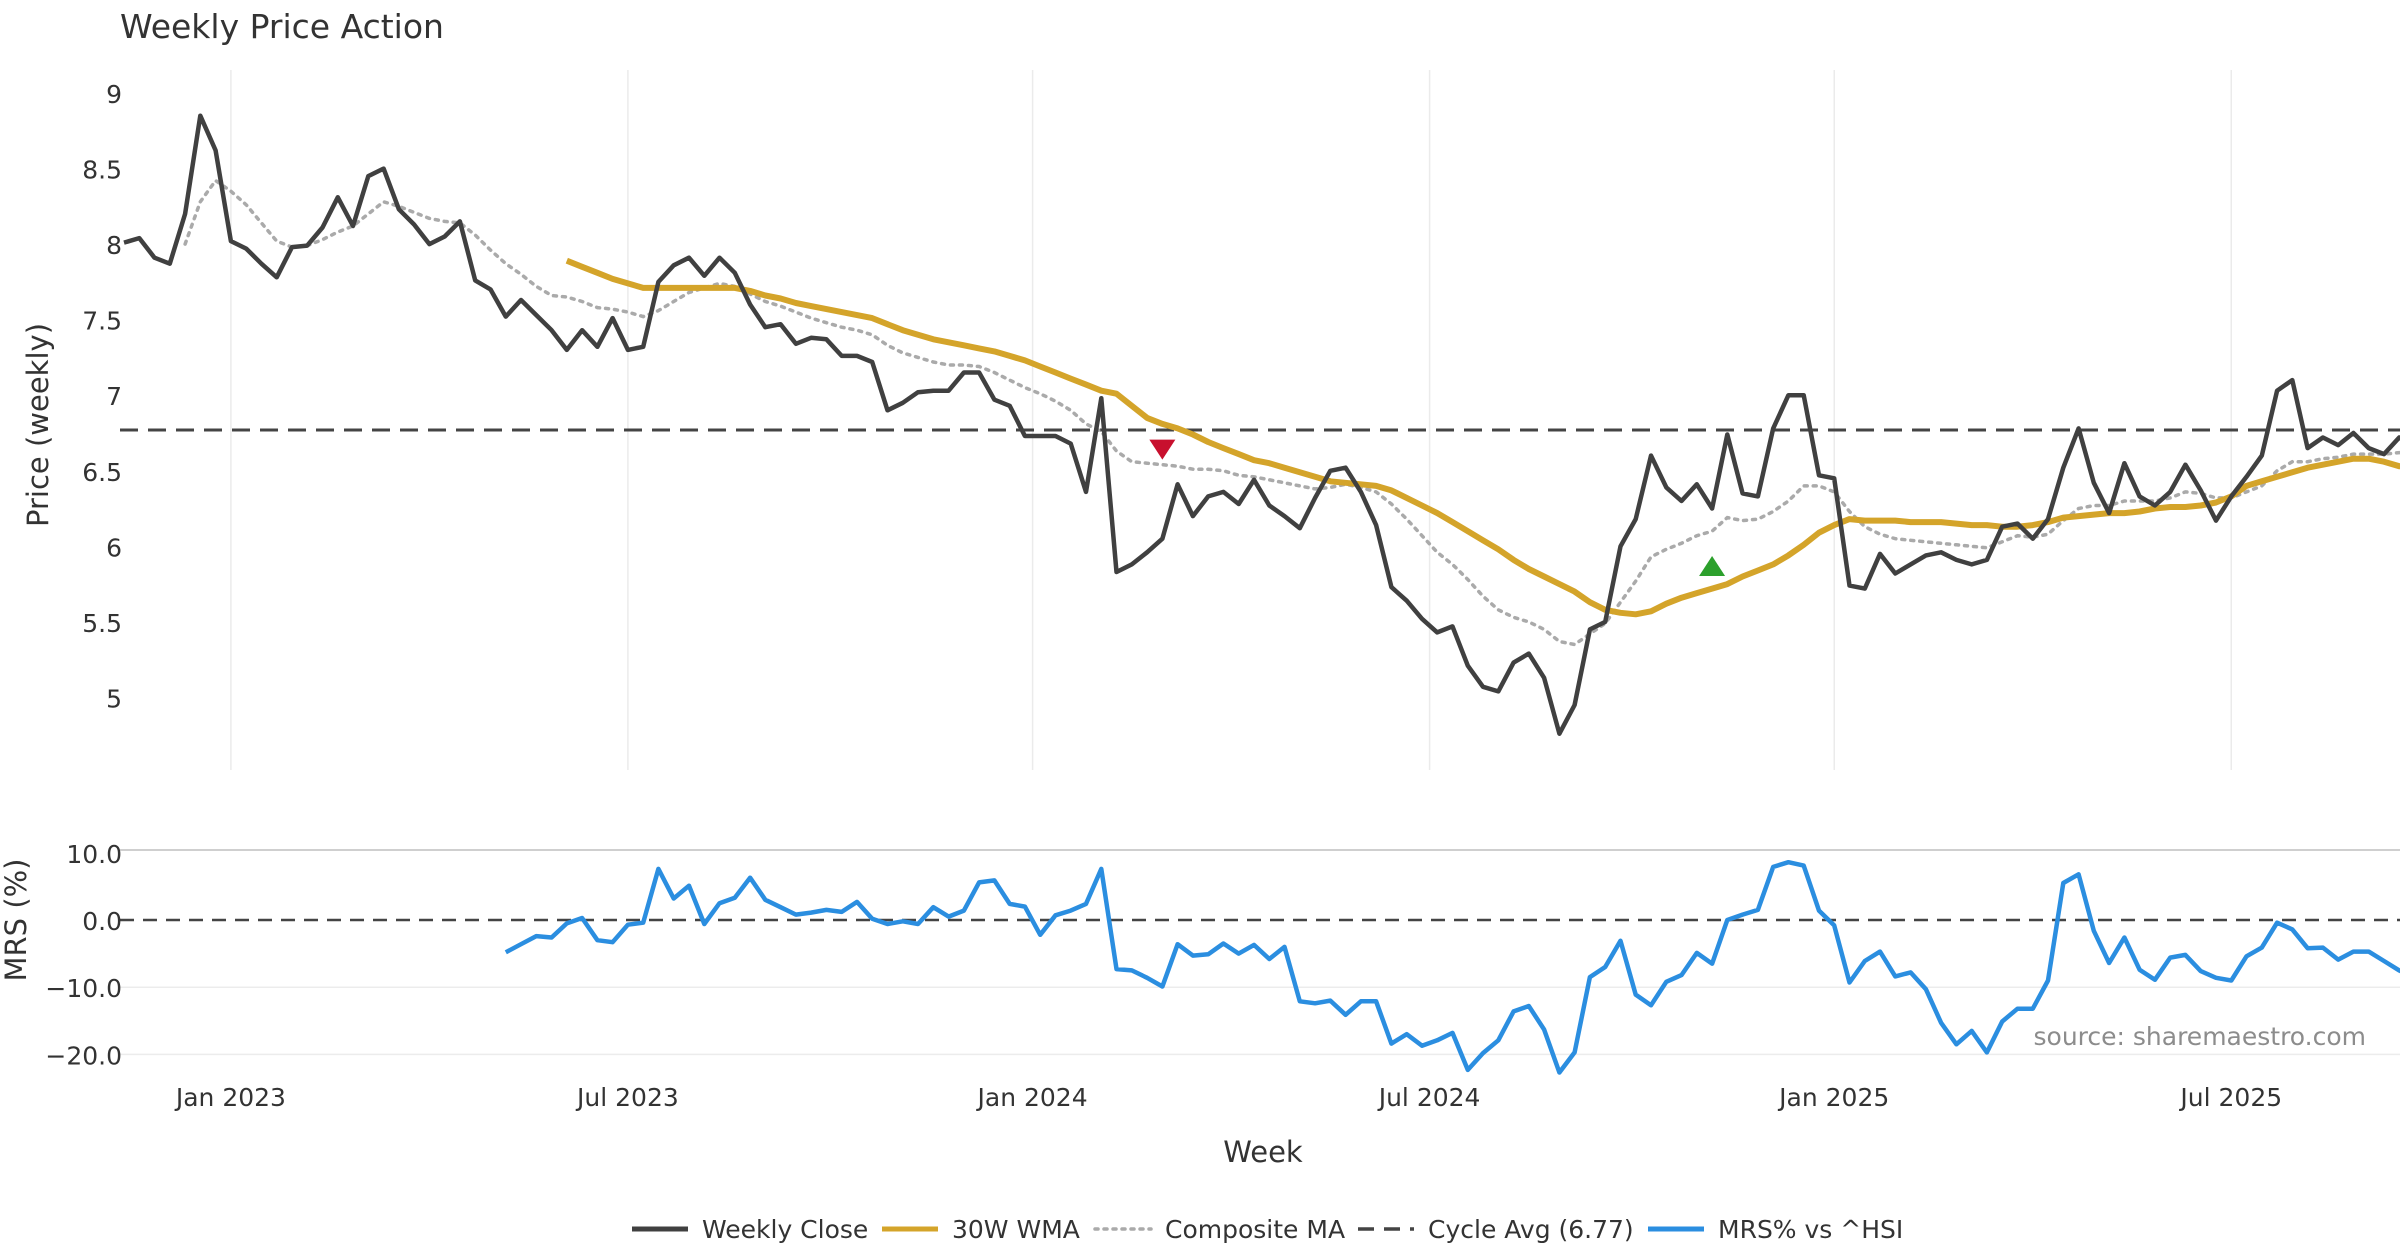  Describe the element at coordinates (1833, 1097) in the screenshot. I see `x-tick-label: Jan 2025` at that location.